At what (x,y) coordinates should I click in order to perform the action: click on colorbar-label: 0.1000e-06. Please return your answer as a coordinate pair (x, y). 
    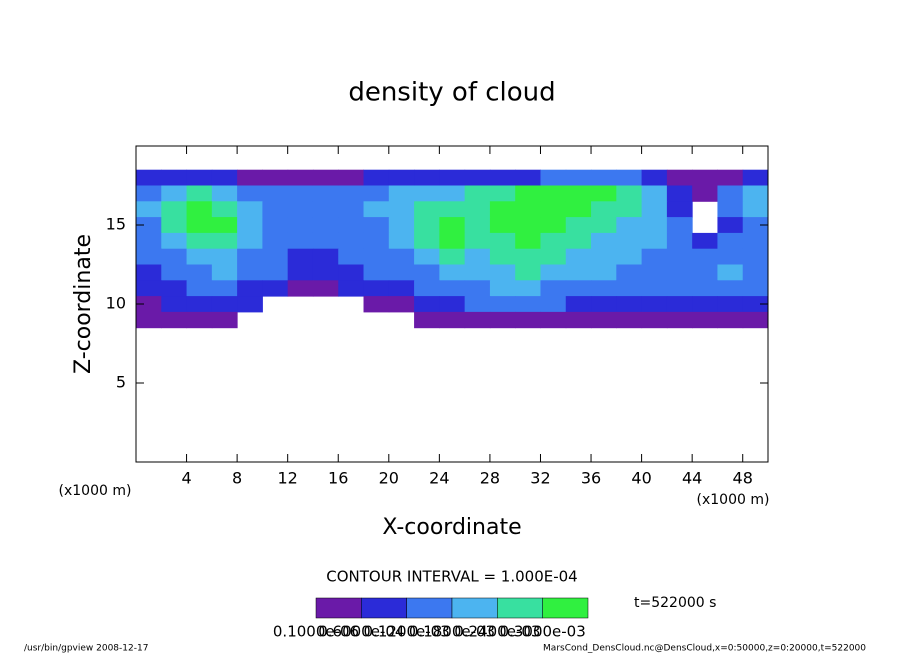
    Looking at the image, I should click on (316, 632).